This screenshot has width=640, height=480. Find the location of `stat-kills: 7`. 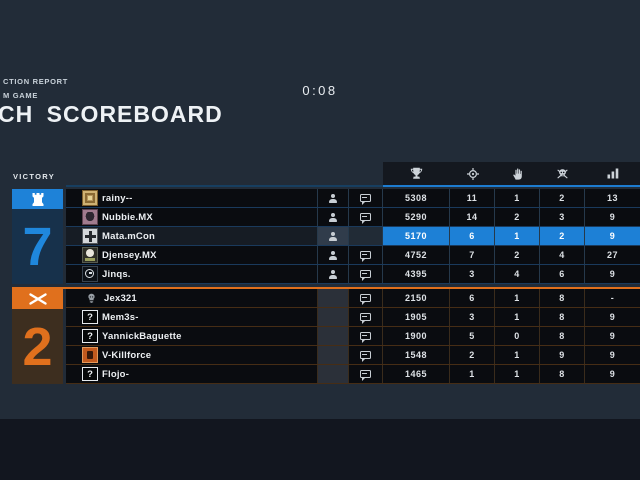

stat-kills: 7 is located at coordinates (472, 255).